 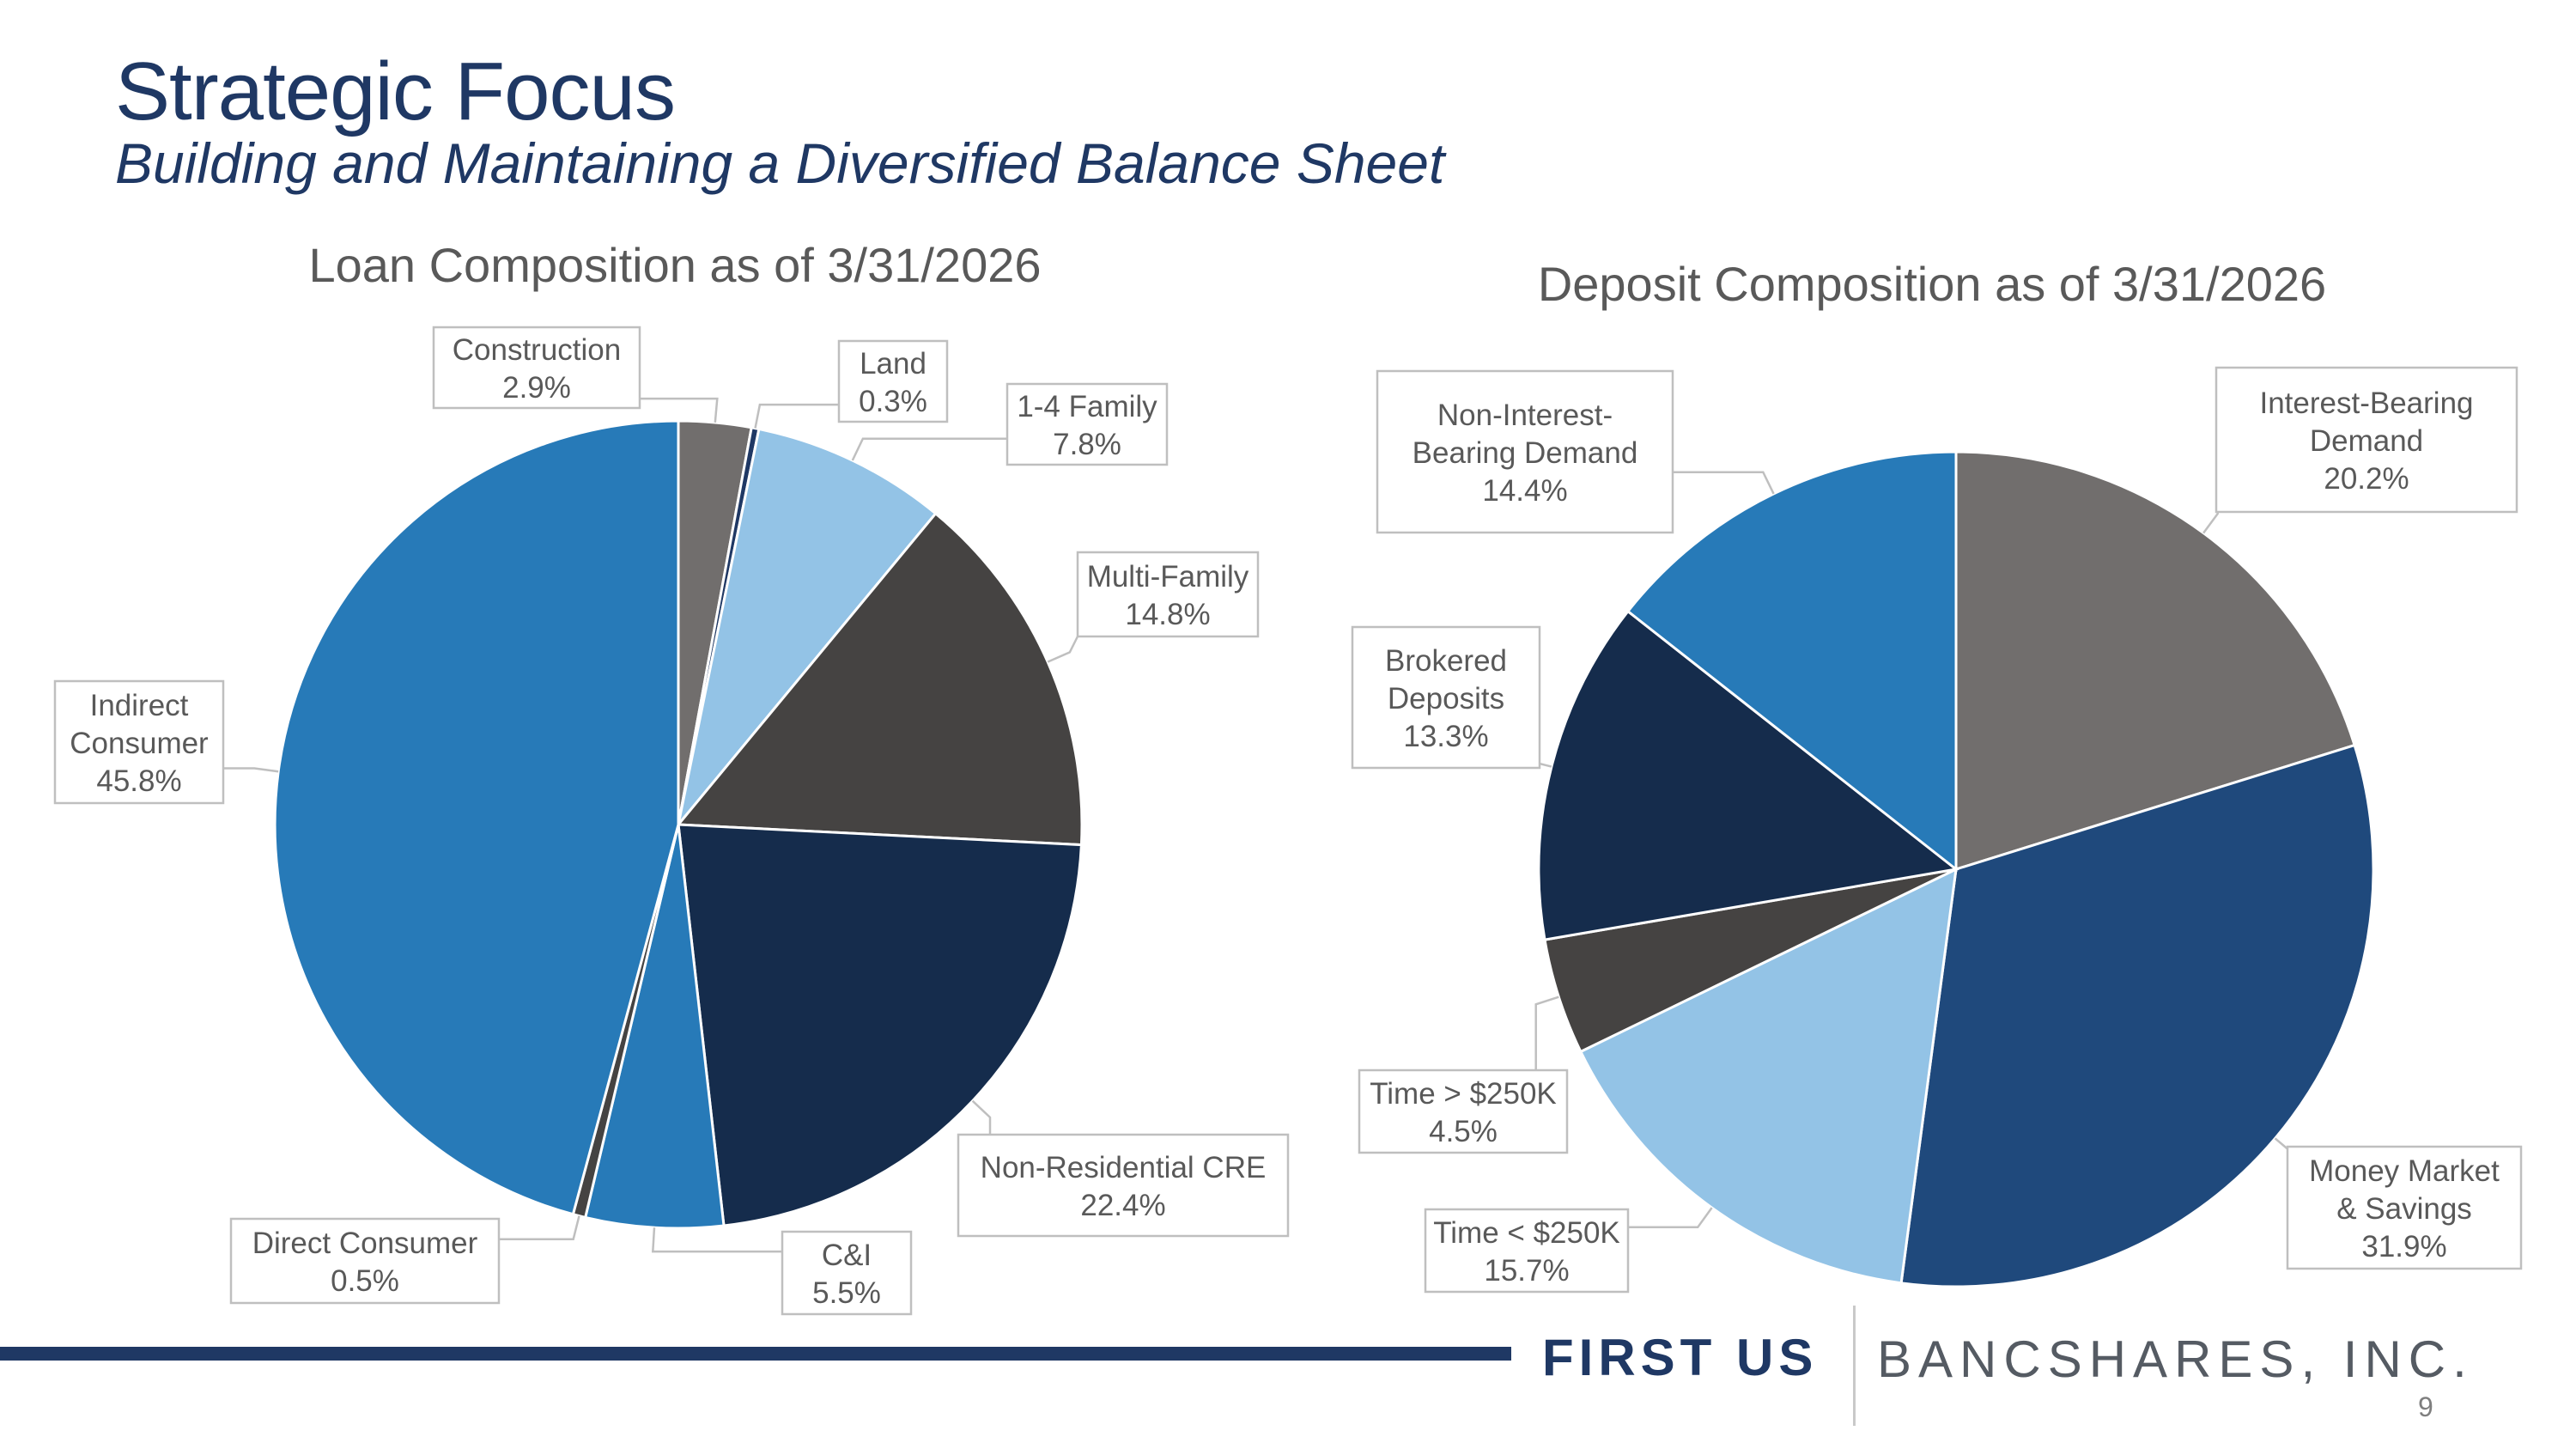 What do you see at coordinates (929, 449) in the screenshot?
I see `loan-leader-1-4-family` at bounding box center [929, 449].